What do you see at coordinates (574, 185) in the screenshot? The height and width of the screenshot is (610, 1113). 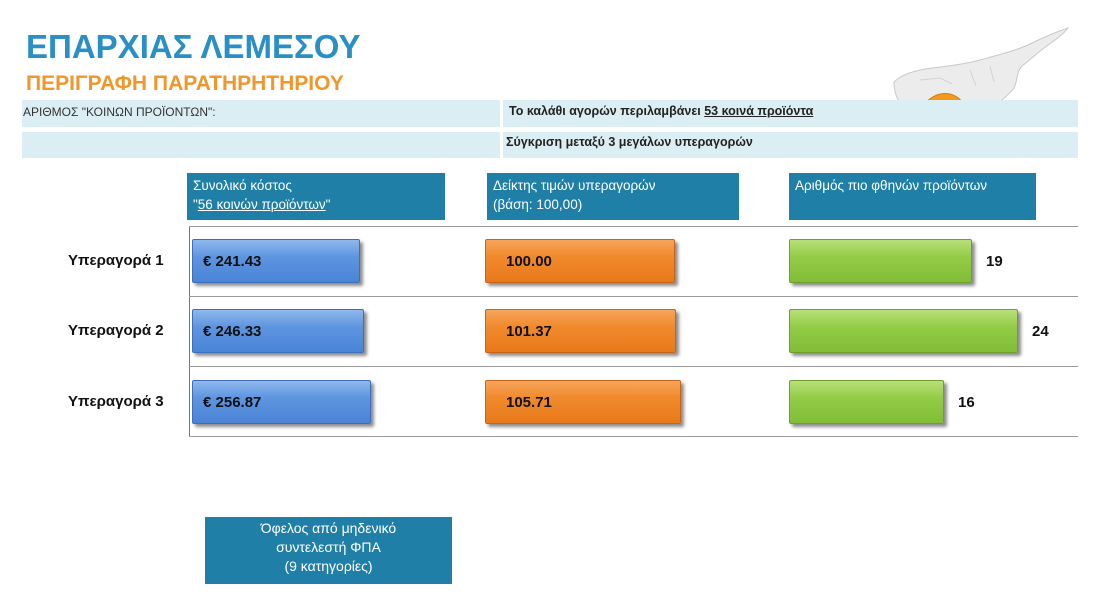 I see `header-price-index-line1: Δείκτης τιμών υπεραγορών` at bounding box center [574, 185].